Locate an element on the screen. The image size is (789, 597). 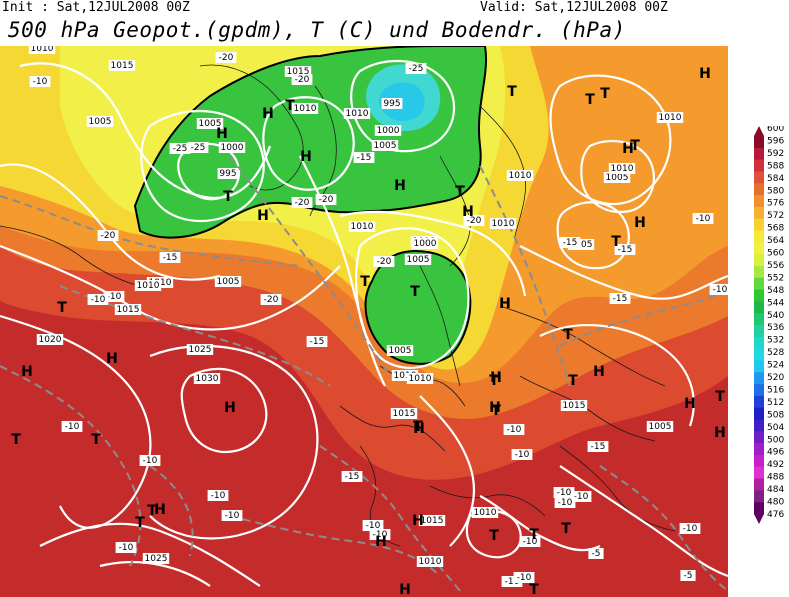
colorbar-level-label: 580 is located at coordinates (775, 191).